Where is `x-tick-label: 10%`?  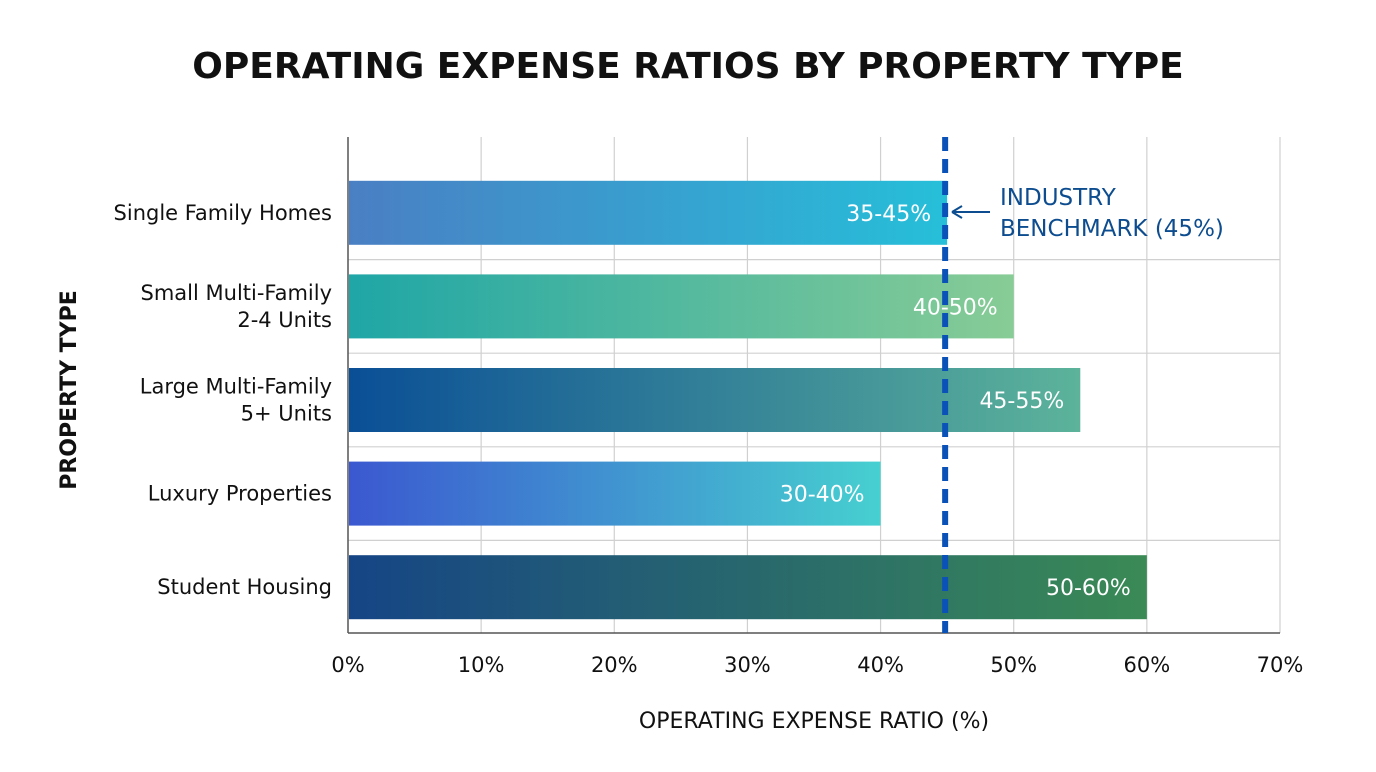
x-tick-label: 10% is located at coordinates (481, 665).